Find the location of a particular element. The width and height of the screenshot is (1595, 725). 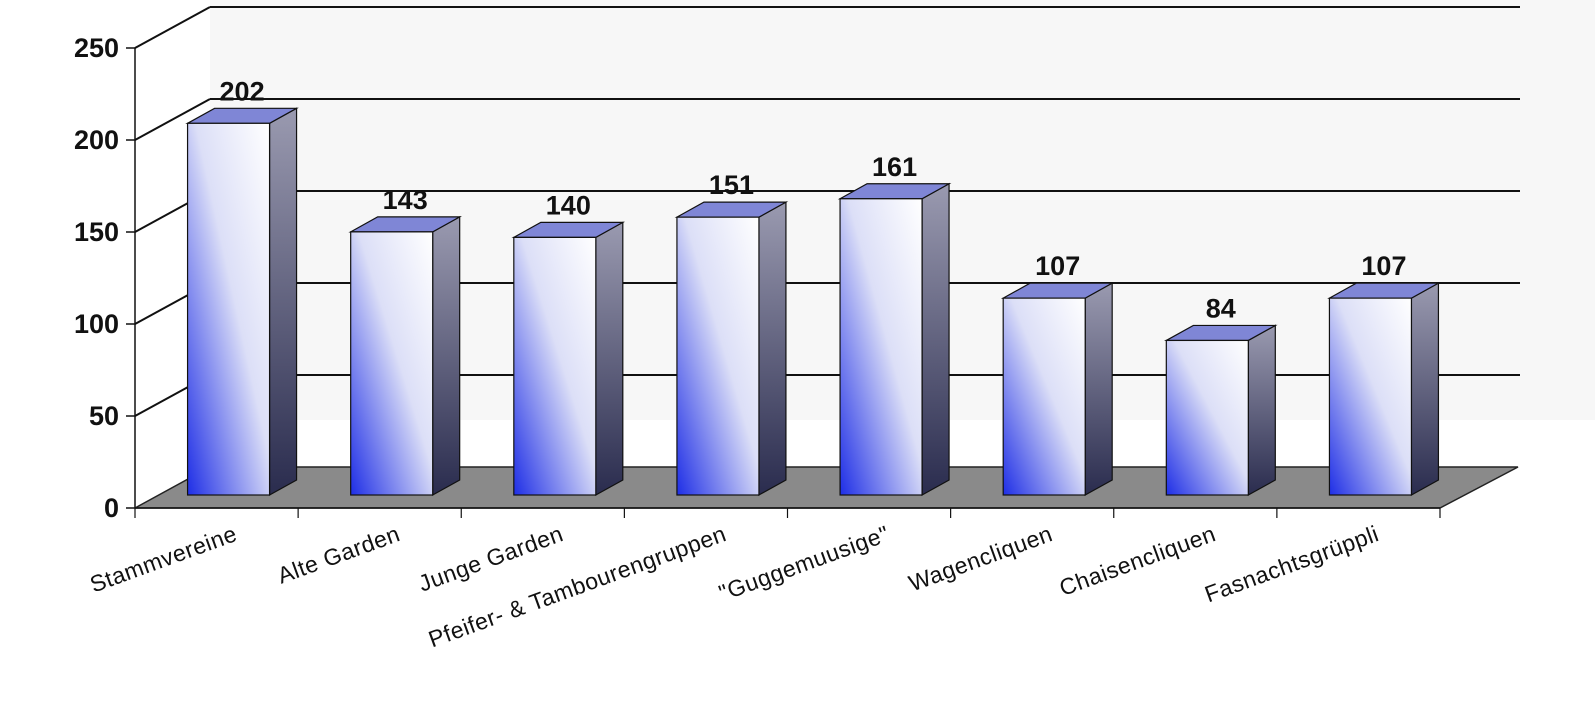

x-category-label: "Guggemuusige" is located at coordinates (803, 563).